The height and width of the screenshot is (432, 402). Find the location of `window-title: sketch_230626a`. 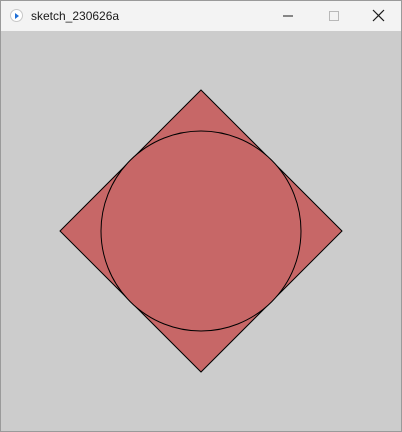

window-title: sketch_230626a is located at coordinates (75, 16).